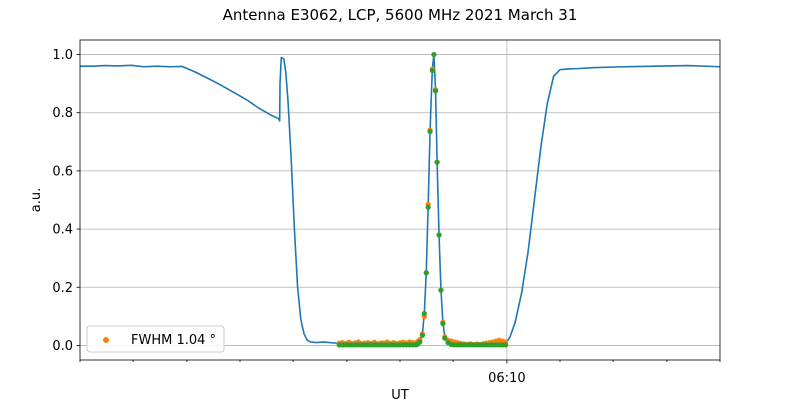 This screenshot has height=404, width=800. I want to click on y-tick-label: 0.2, so click(62, 288).